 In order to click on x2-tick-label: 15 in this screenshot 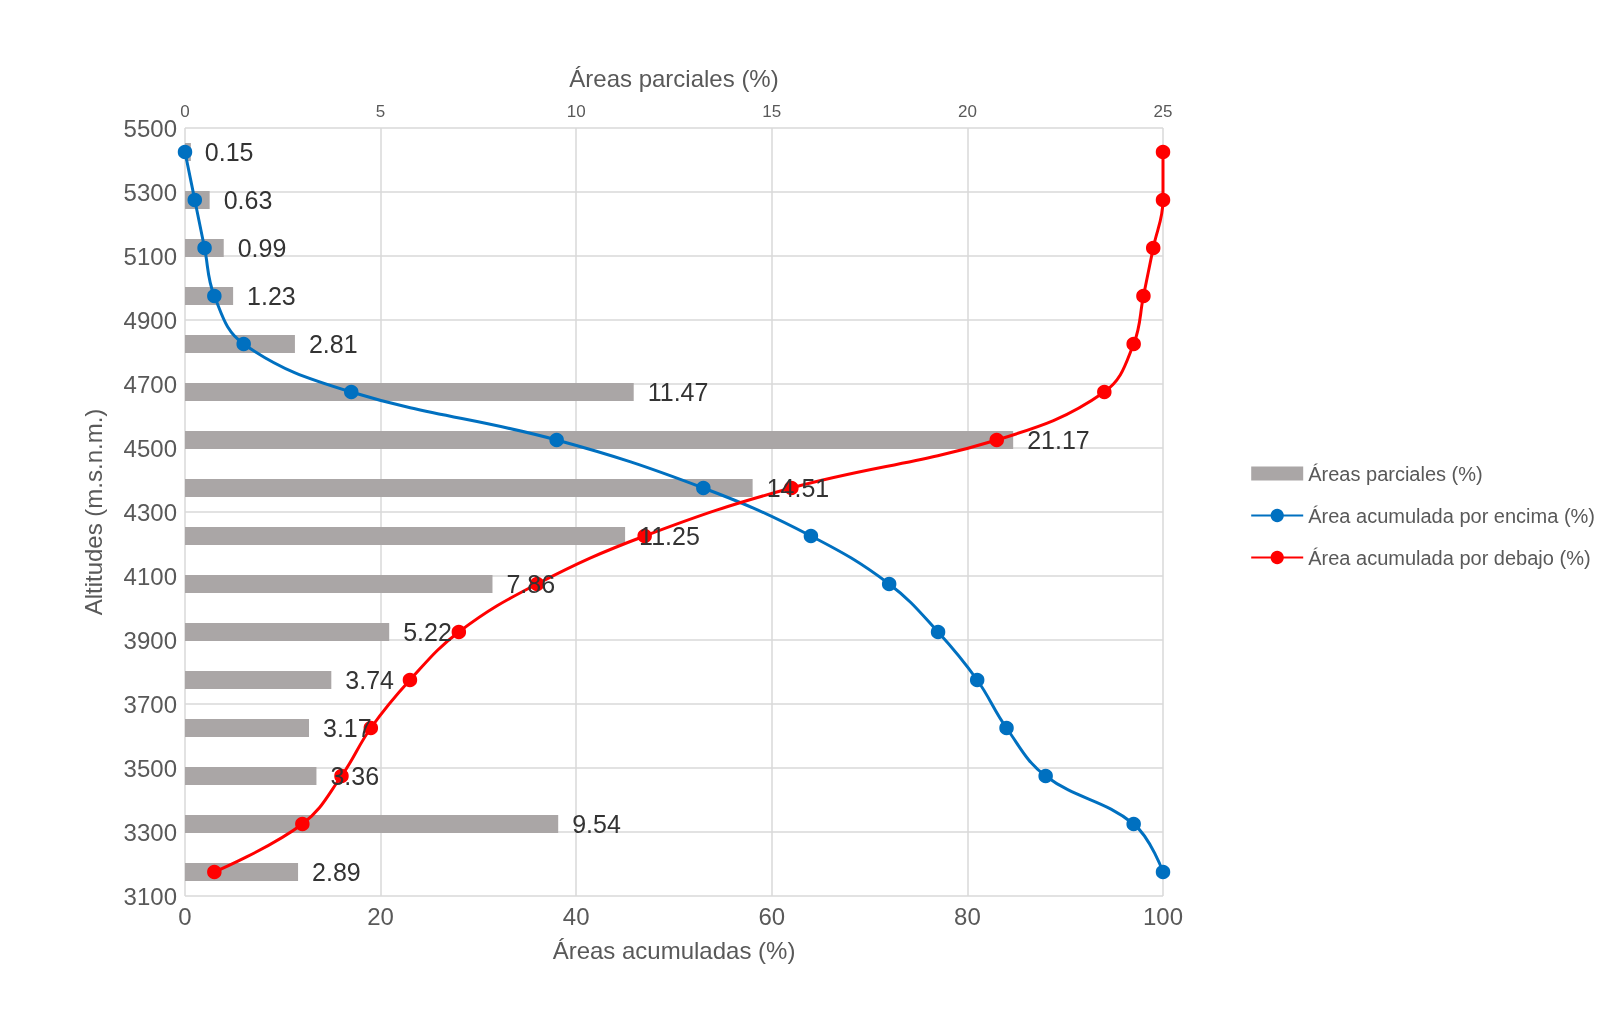, I will do `click(772, 111)`.